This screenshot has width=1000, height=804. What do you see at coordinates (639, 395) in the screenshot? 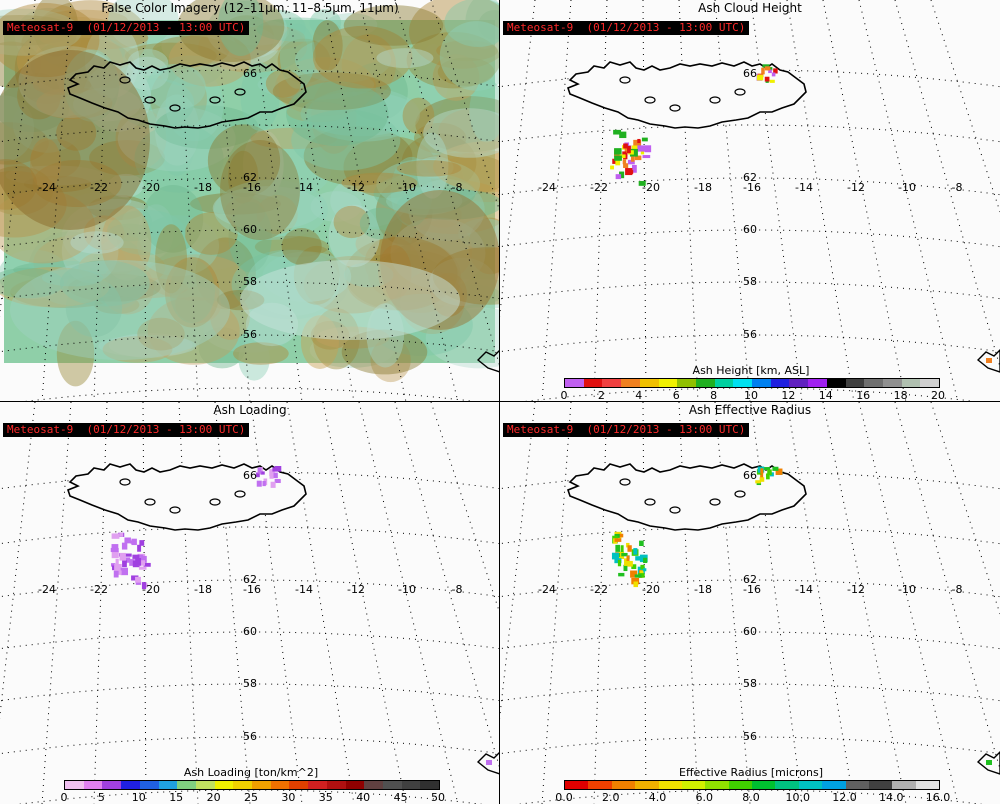
I see `colorbar-tick-label: 4` at bounding box center [639, 395].